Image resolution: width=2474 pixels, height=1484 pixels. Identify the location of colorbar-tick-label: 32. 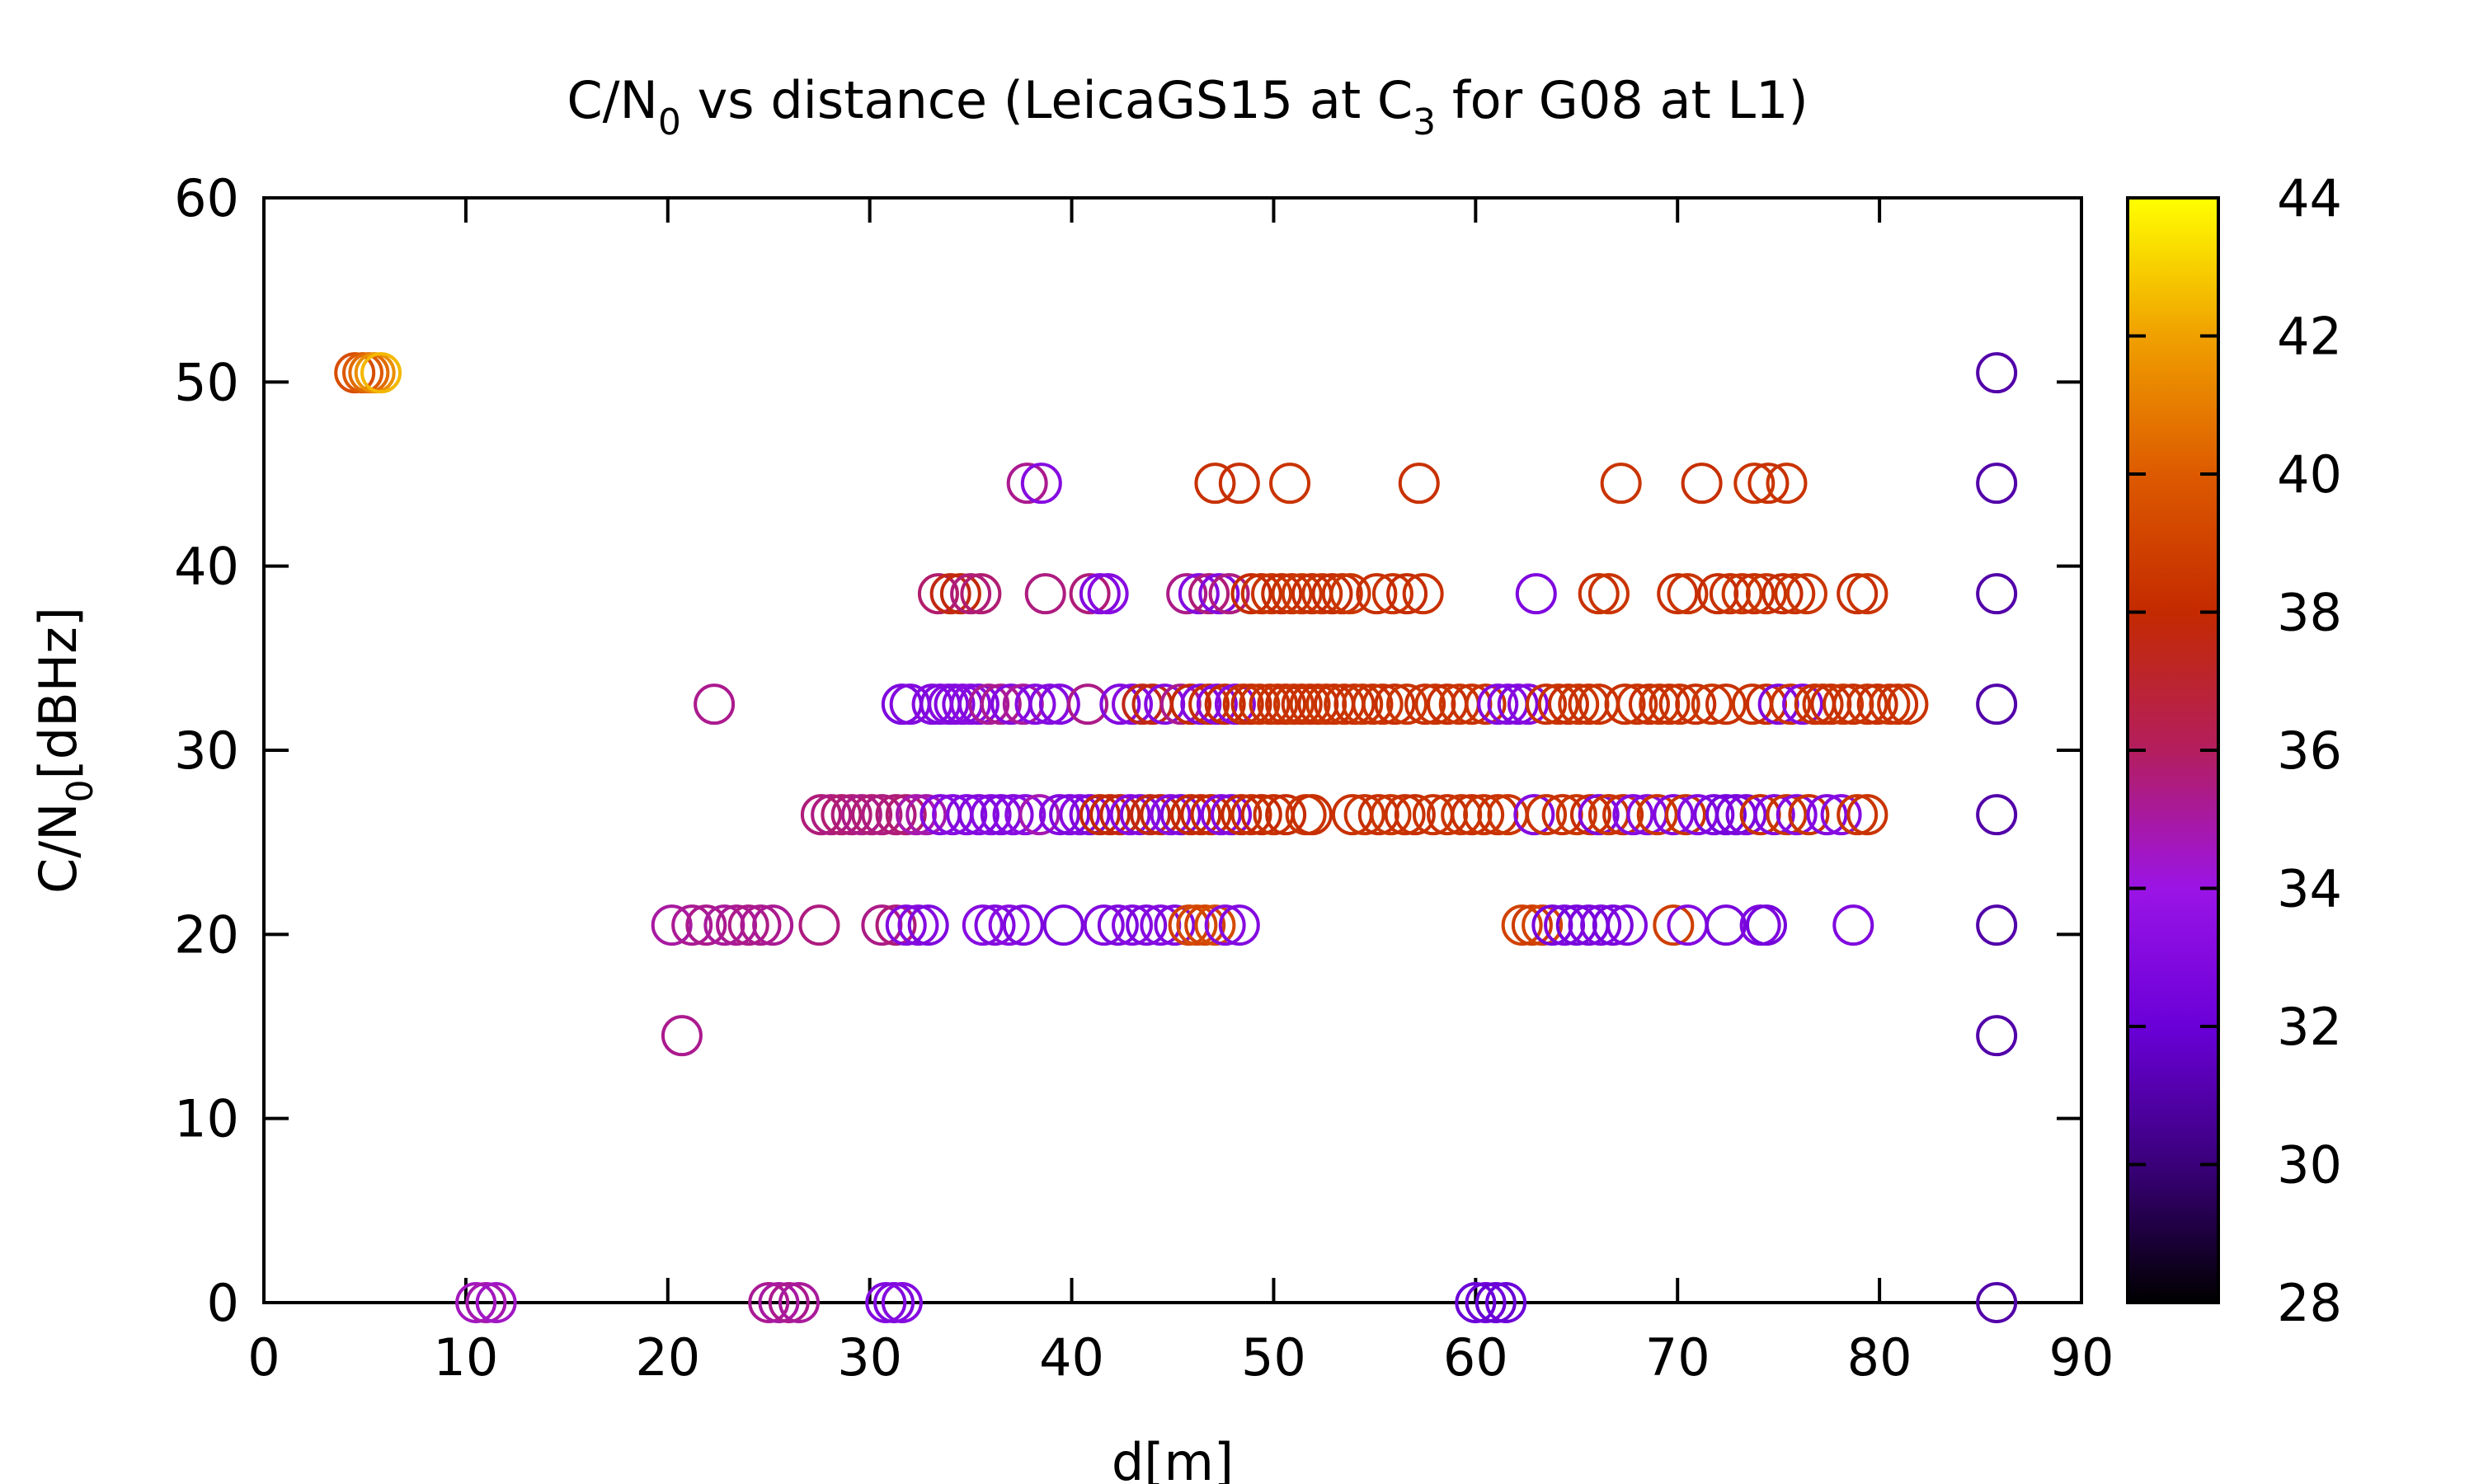
(2309, 1027).